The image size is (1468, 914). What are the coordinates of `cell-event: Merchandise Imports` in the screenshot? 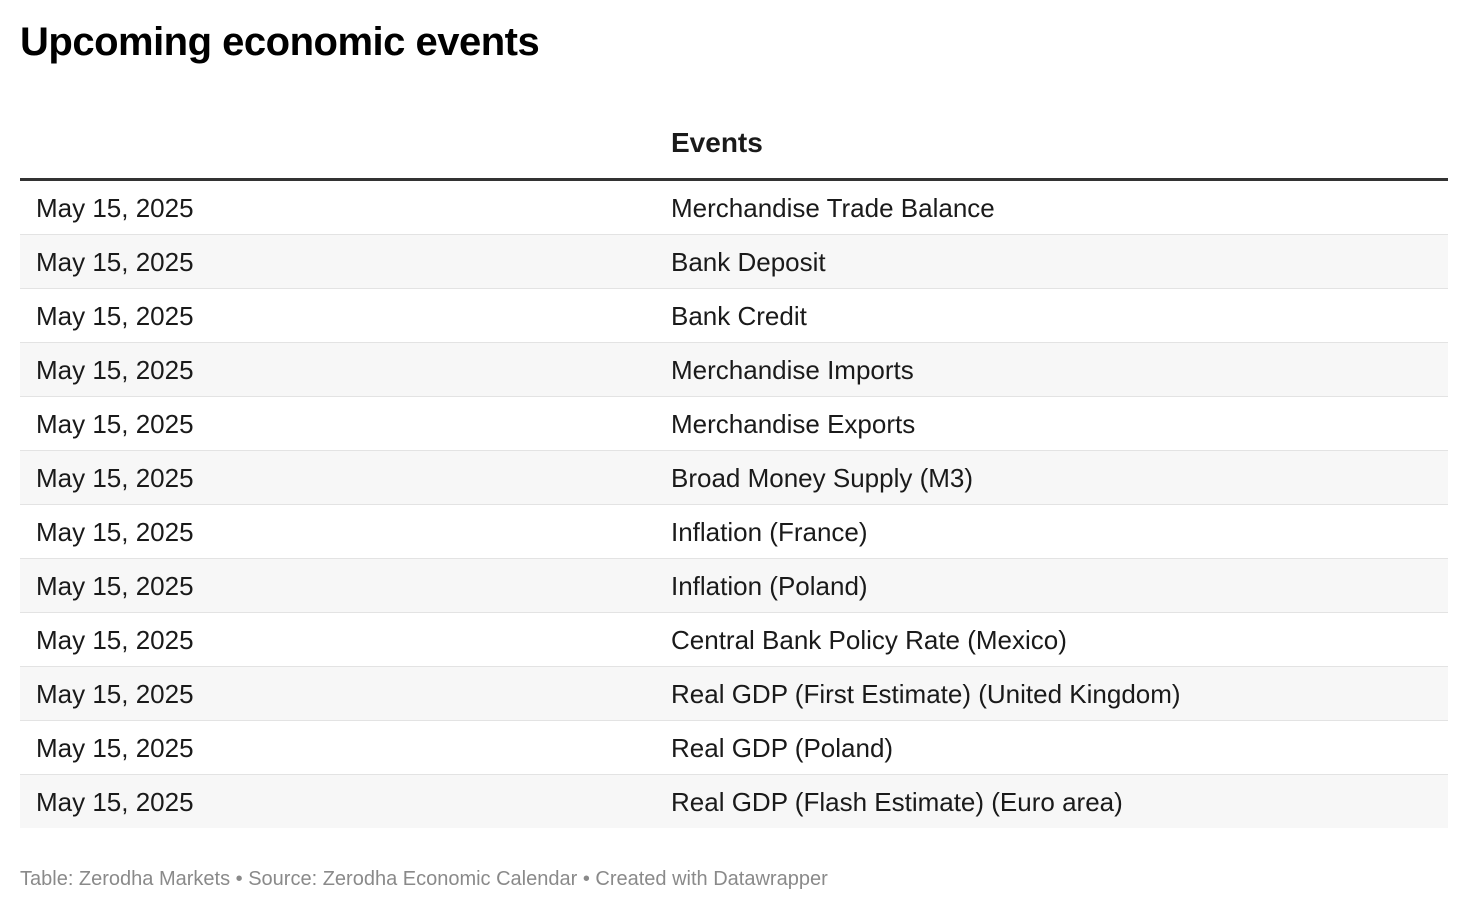 It's located at (792, 370).